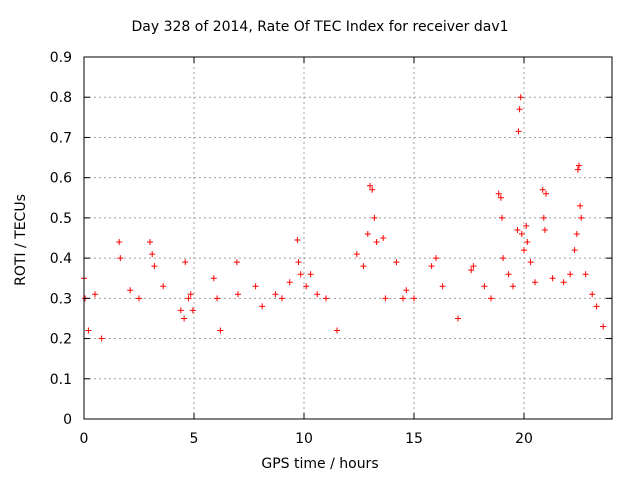  I want to click on y-tick-label: 0.3, so click(61, 299).